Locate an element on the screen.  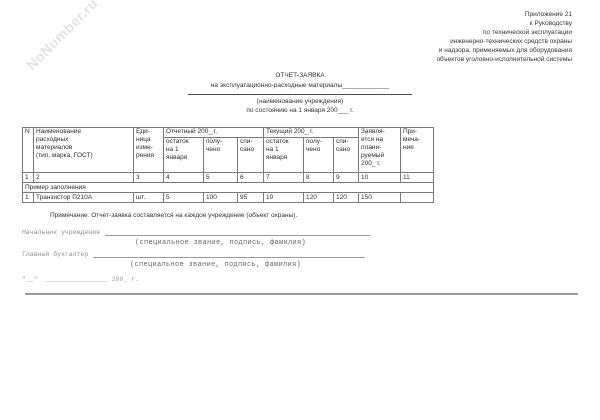
appendix-line: Приложение 21 is located at coordinates (548, 14).